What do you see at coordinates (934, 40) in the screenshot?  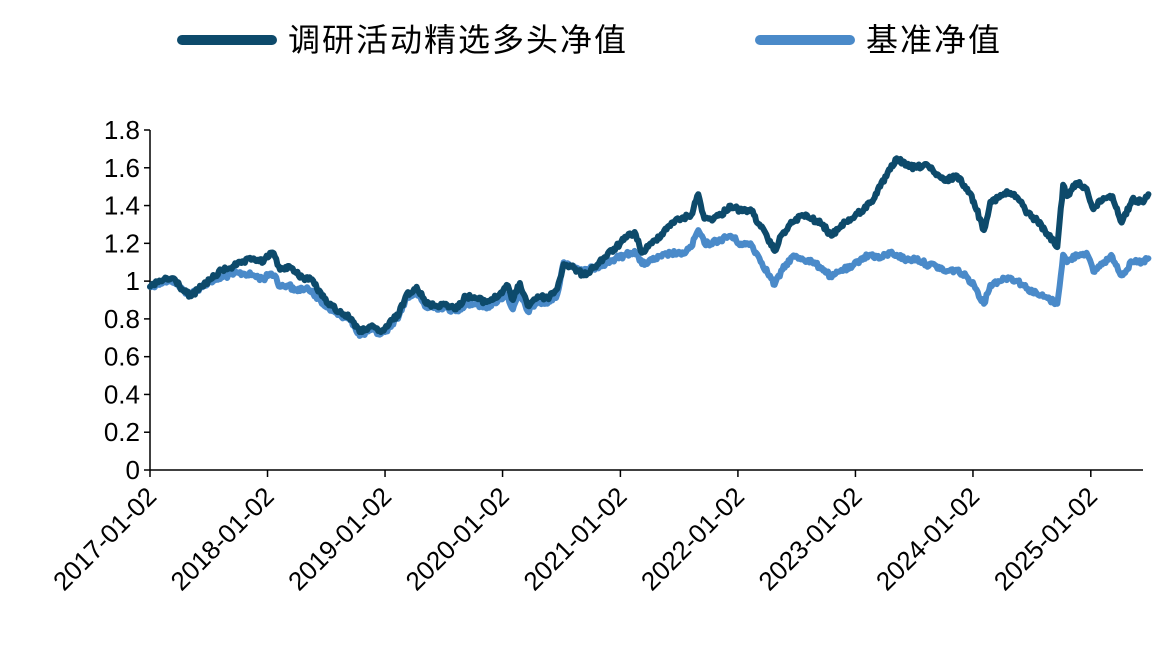 I see `legend-label-1: 基准净值` at bounding box center [934, 40].